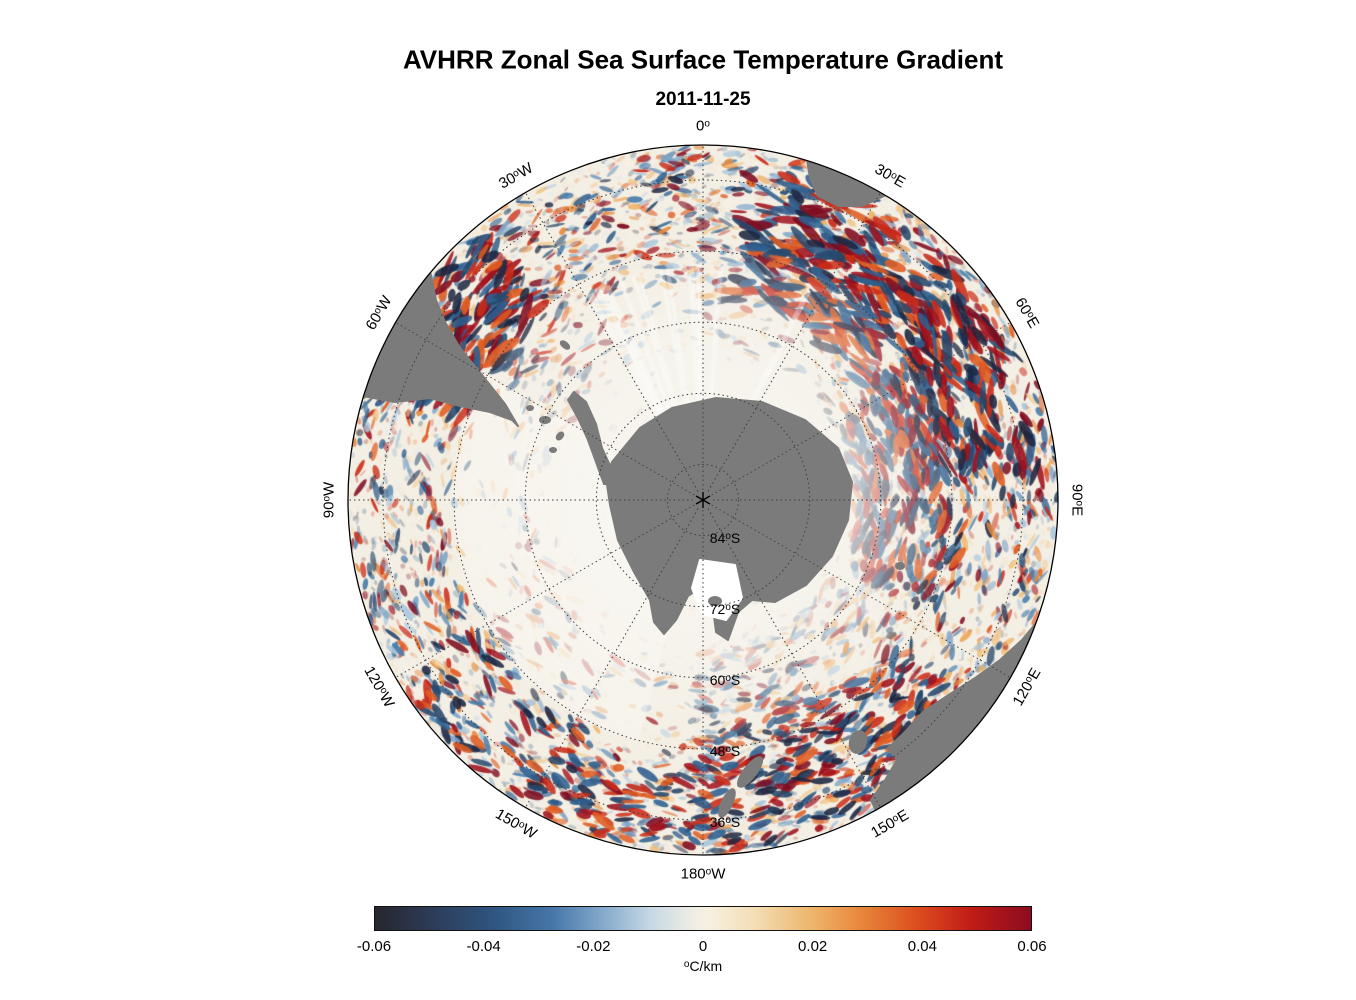 Image resolution: width=1356 pixels, height=1000 pixels. What do you see at coordinates (703, 99) in the screenshot?
I see `figure-date: 2011-11-25` at bounding box center [703, 99].